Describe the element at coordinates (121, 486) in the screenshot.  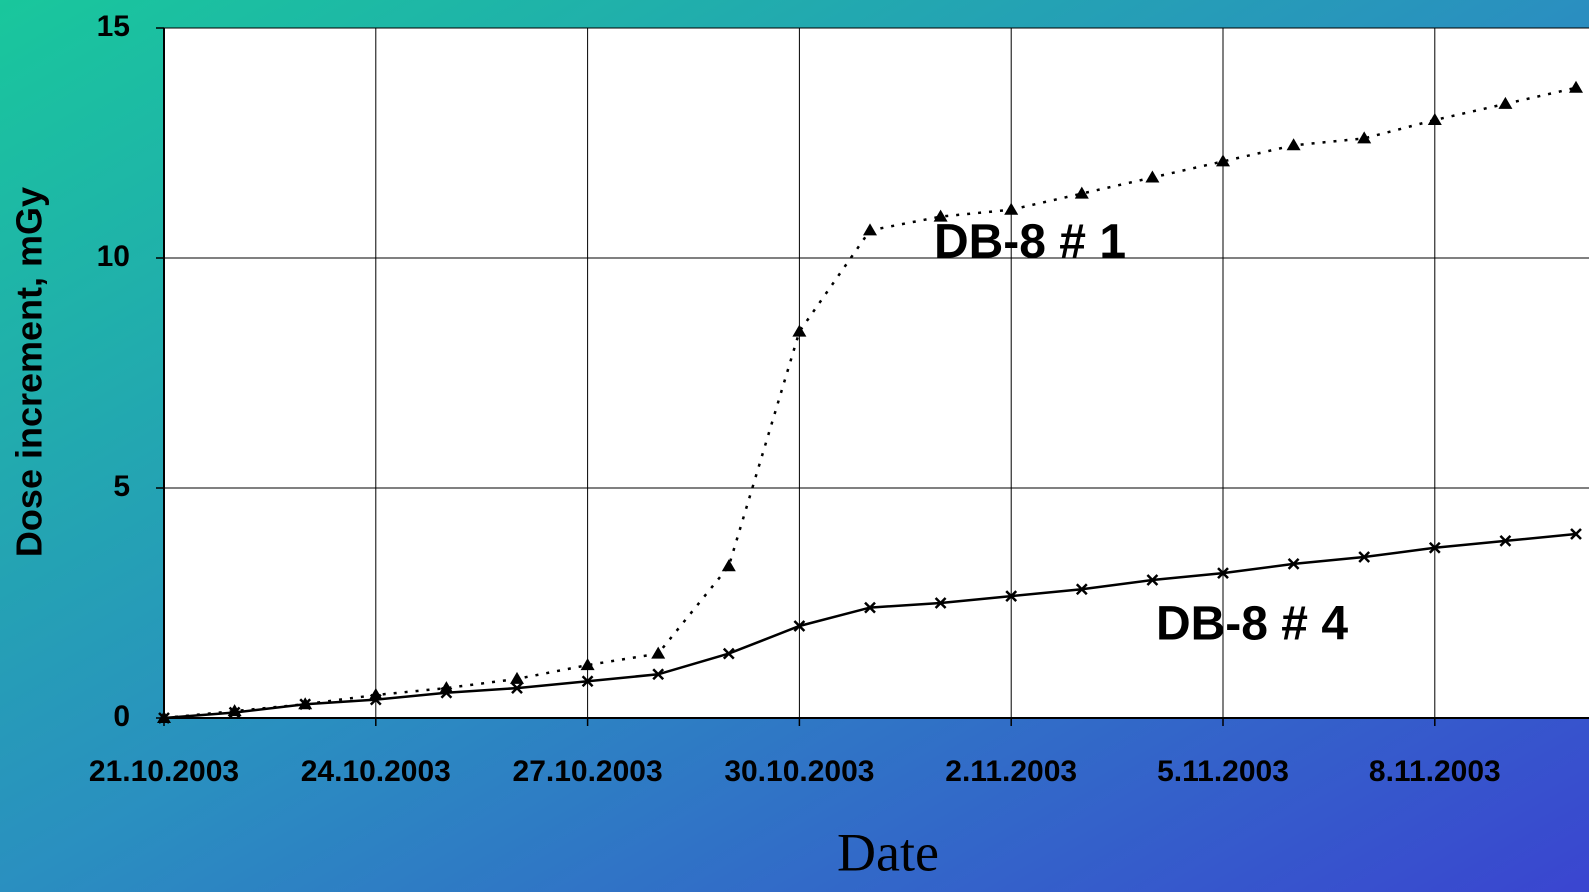
I see `y-tick-label: 5` at that location.